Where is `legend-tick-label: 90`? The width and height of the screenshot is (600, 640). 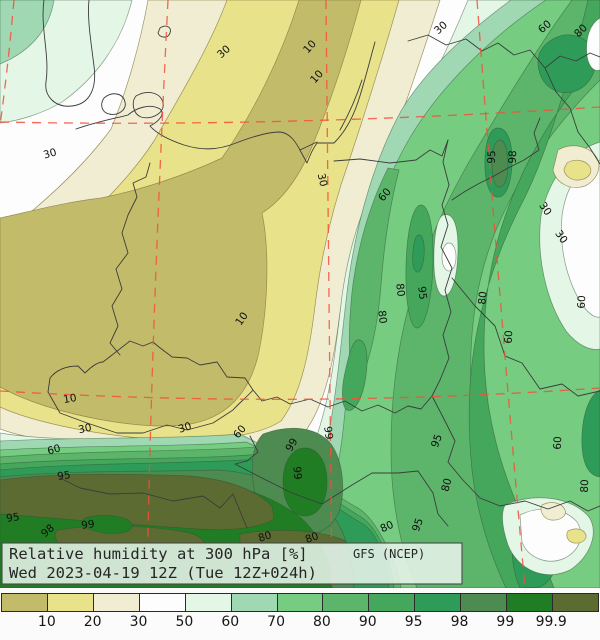
legend-tick-label: 90 is located at coordinates (367, 622).